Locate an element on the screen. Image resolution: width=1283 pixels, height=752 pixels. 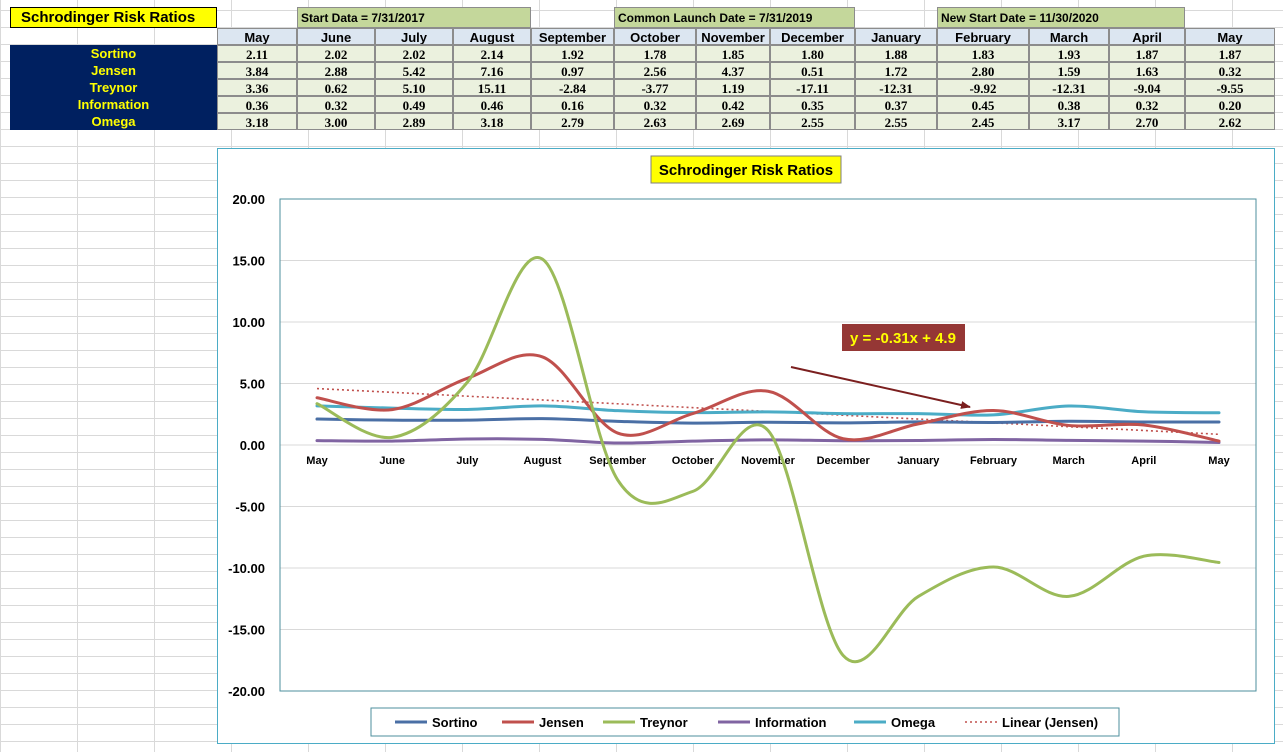
row-label: Omega is located at coordinates (113, 121).